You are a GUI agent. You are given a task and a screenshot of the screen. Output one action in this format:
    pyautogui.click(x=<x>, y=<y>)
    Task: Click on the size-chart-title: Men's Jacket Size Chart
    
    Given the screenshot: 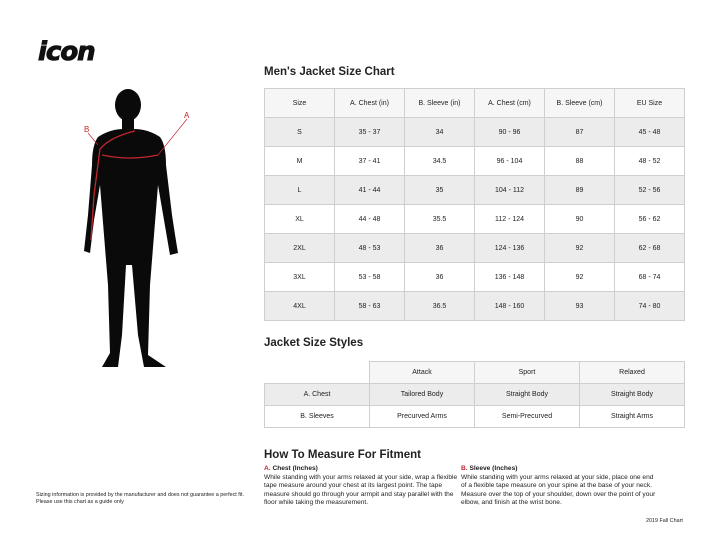 What is the action you would take?
    pyautogui.click(x=329, y=72)
    